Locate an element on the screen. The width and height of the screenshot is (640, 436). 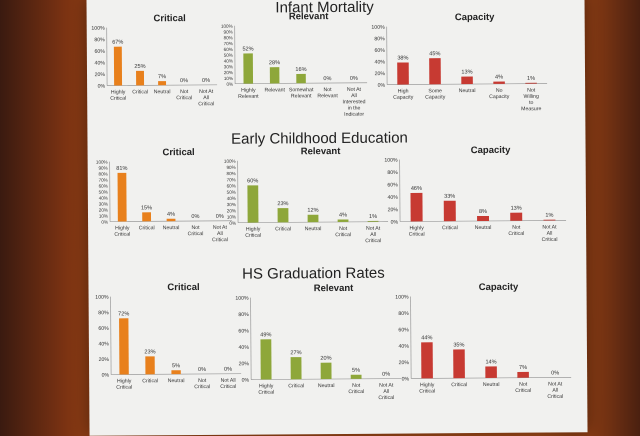
hs-graduation-rates-relevant-ytick-label: 60% is located at coordinates (243, 331).